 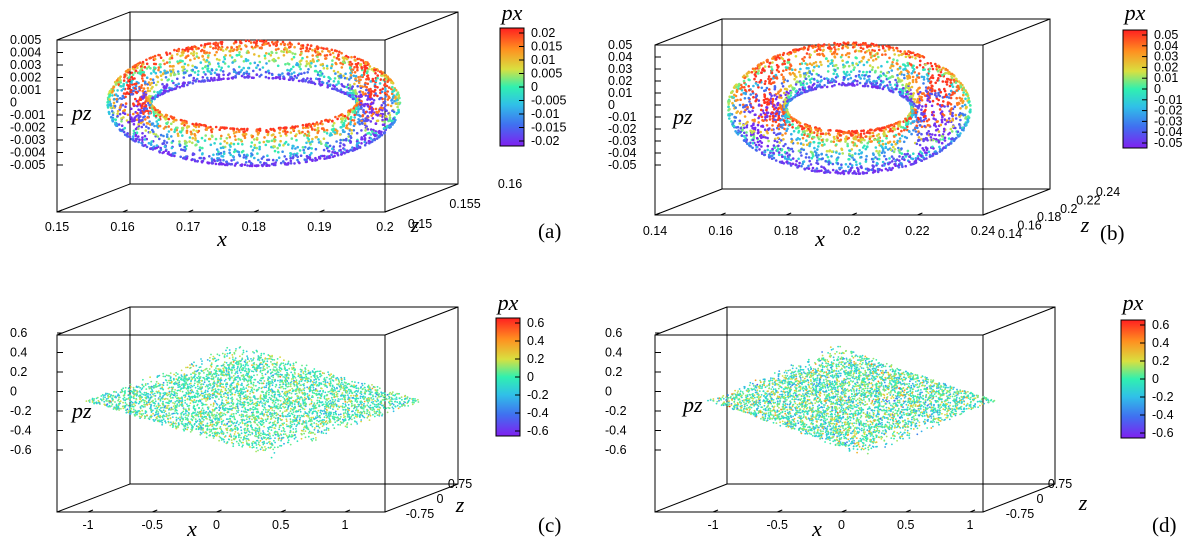 I want to click on panel-label: (a), so click(x=549, y=231).